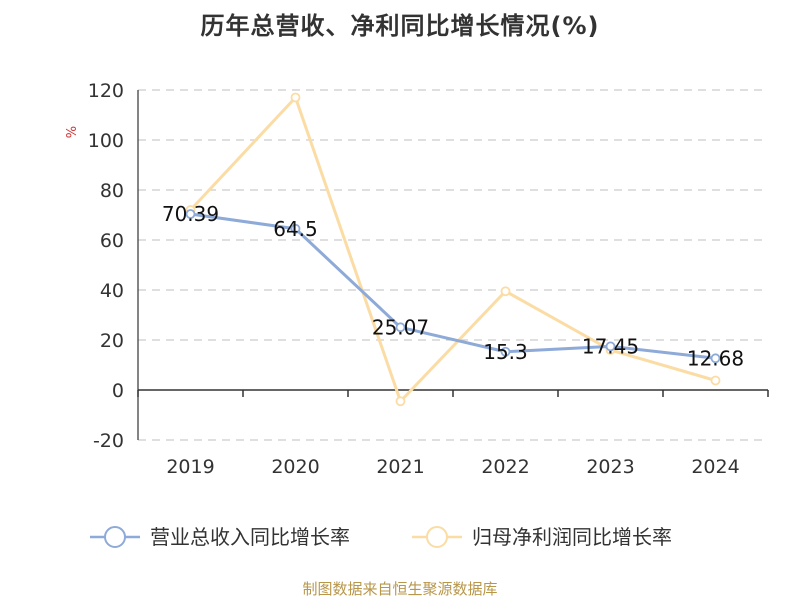 The image size is (800, 600). I want to click on x-tick-label: 2020, so click(295, 467).